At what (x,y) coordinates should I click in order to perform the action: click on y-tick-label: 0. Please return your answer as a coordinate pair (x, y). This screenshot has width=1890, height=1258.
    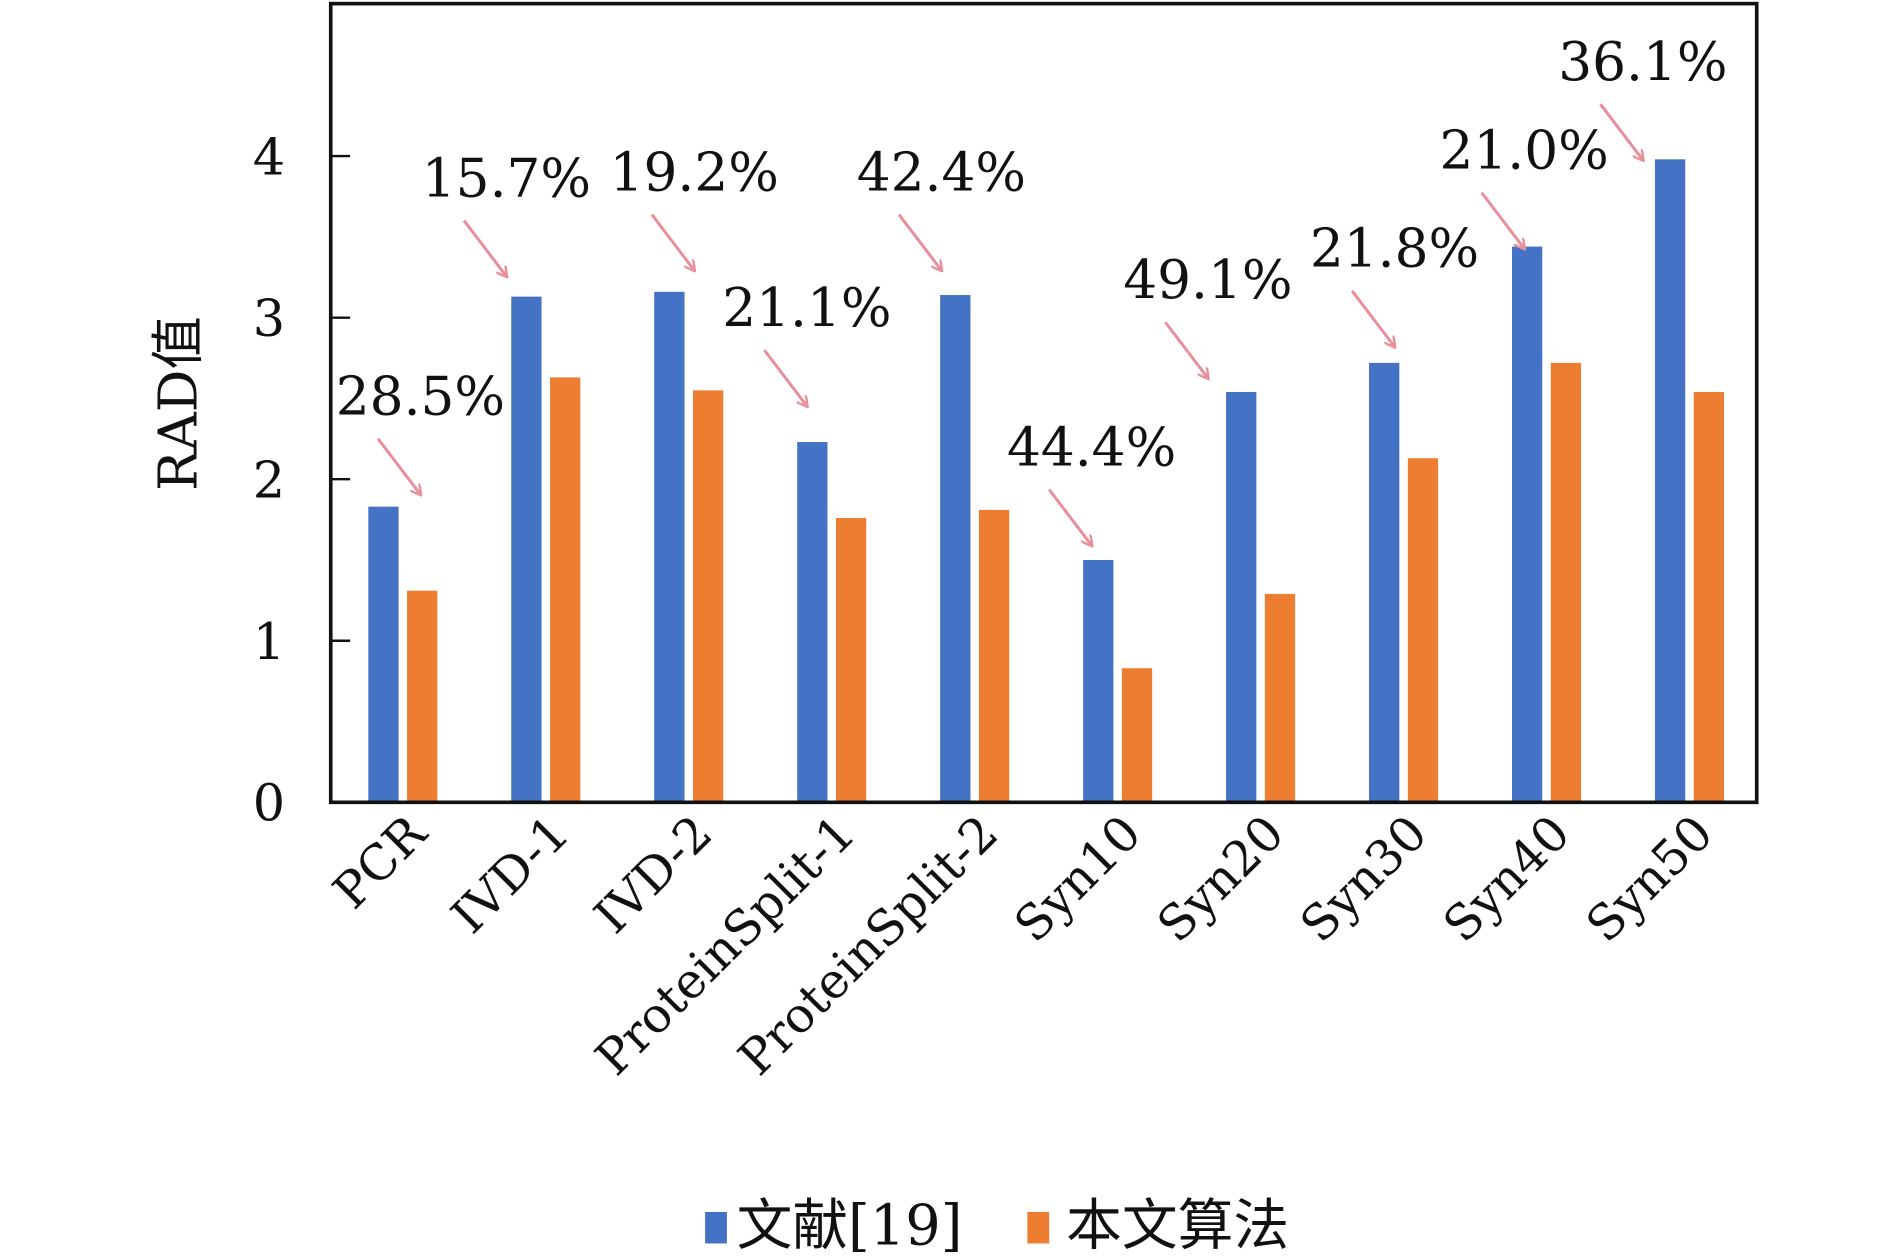
    Looking at the image, I should click on (269, 803).